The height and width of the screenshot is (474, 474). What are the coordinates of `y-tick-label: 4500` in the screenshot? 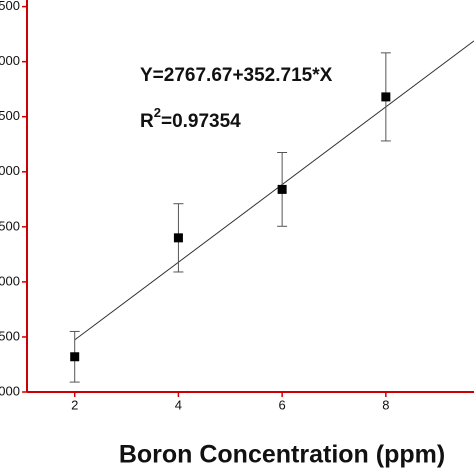 It's located at (10, 225).